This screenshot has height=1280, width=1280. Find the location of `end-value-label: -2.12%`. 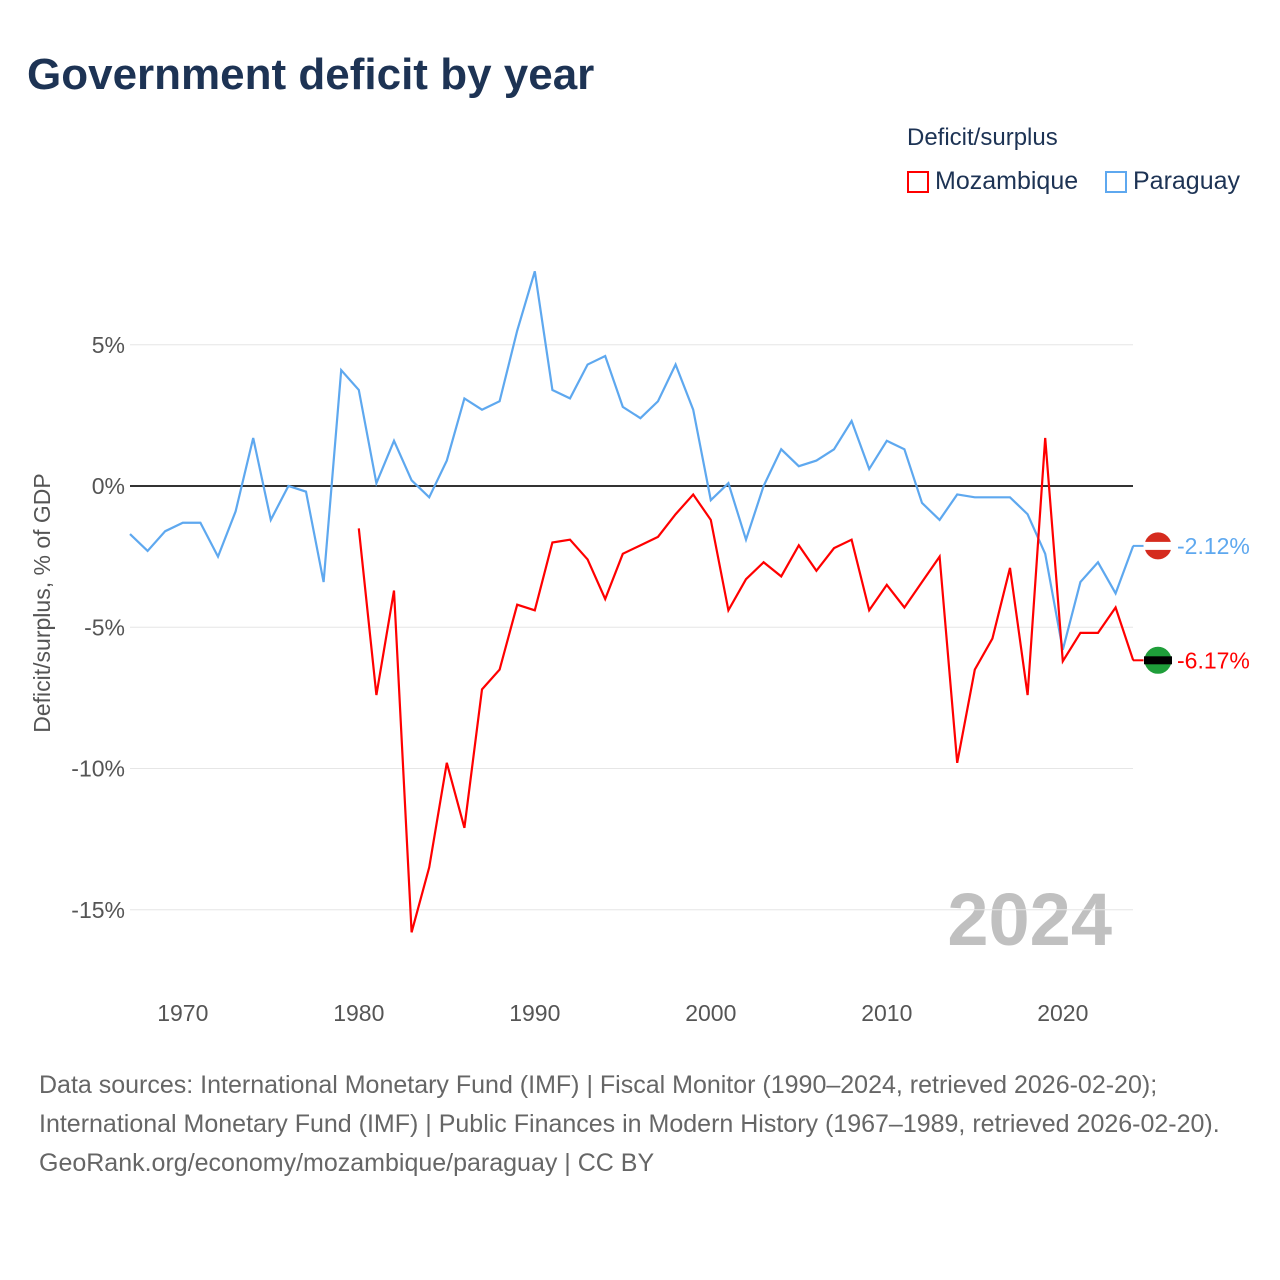

end-value-label: -2.12% is located at coordinates (1213, 546).